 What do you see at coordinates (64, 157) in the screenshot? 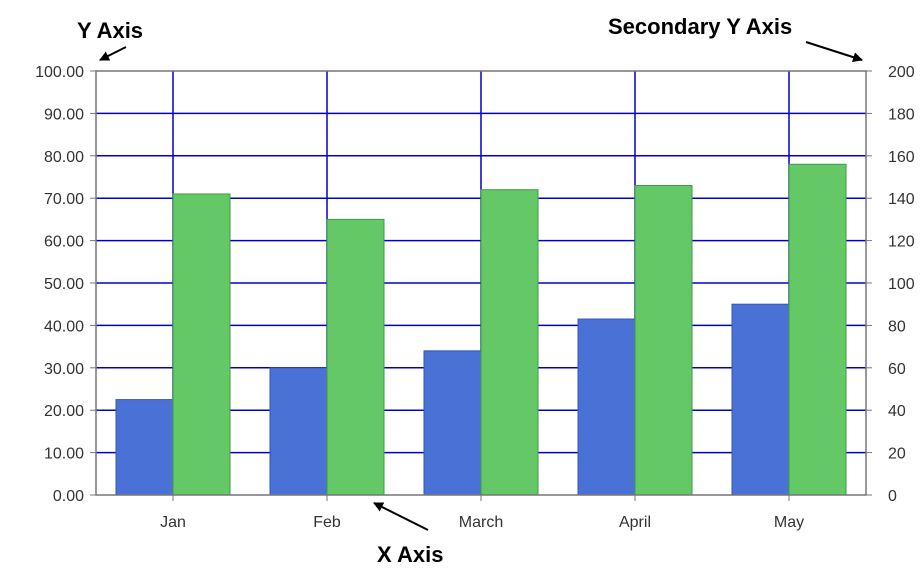
I see `y-tick-label: 80.00` at bounding box center [64, 157].